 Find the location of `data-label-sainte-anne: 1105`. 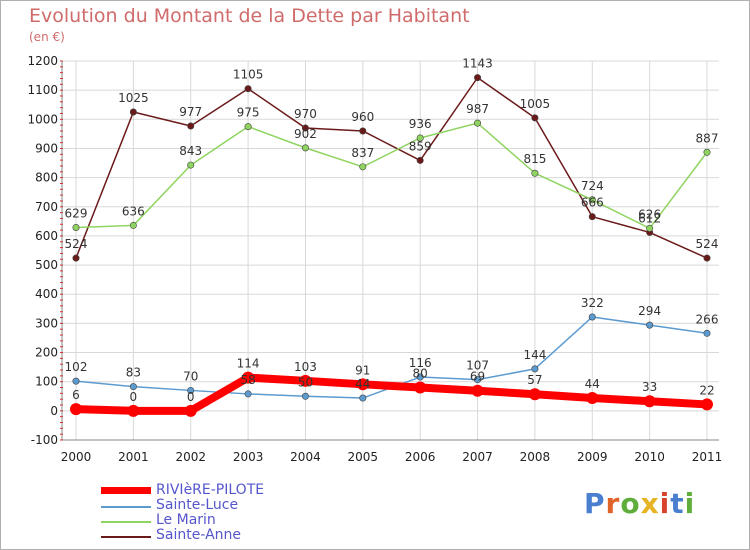

data-label-sainte-anne: 1105 is located at coordinates (248, 75).